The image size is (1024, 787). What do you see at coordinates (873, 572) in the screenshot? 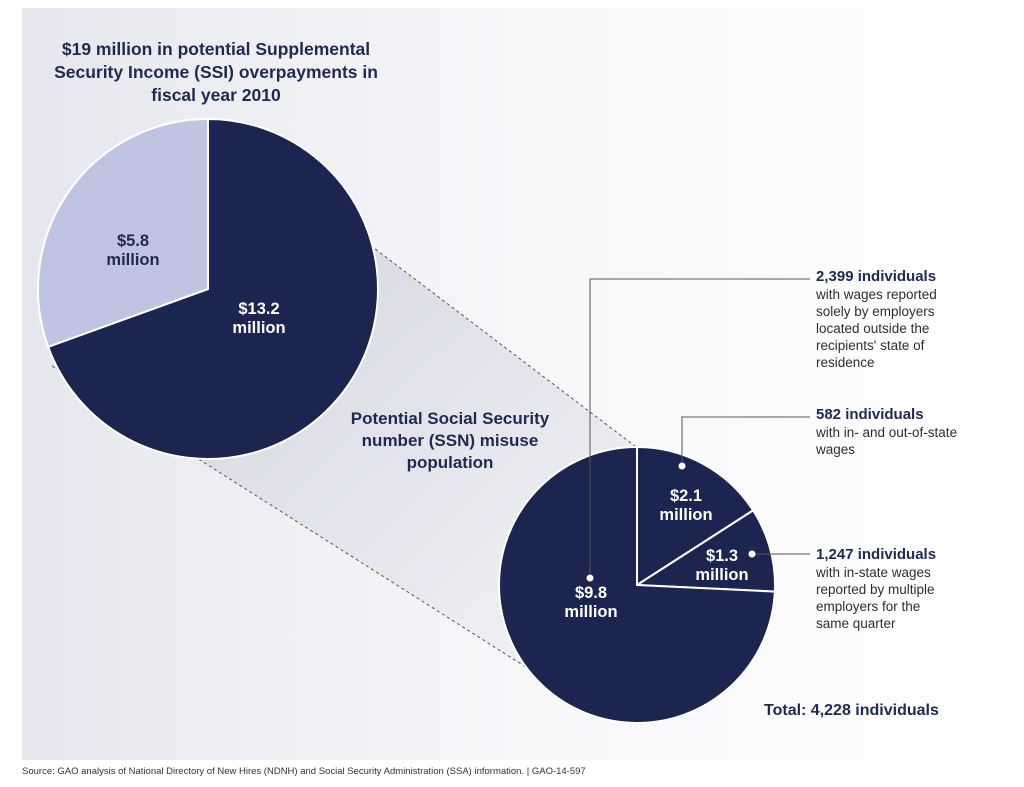
I see `annotation-line: with in-state wages` at bounding box center [873, 572].